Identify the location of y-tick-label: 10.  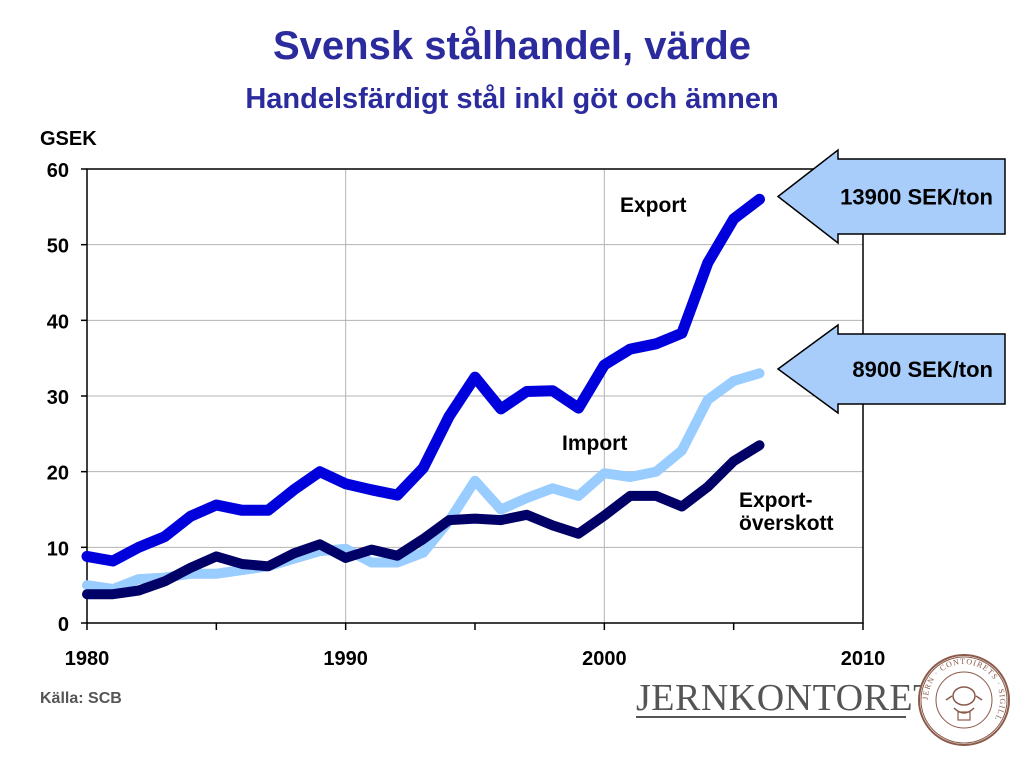
(58, 549).